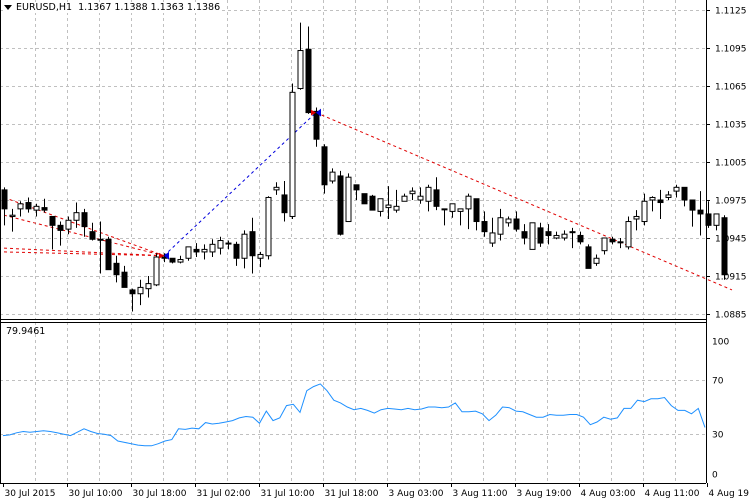 The width and height of the screenshot is (750, 504). I want to click on time-tick-label: 3 Aug 03:00, so click(416, 494).